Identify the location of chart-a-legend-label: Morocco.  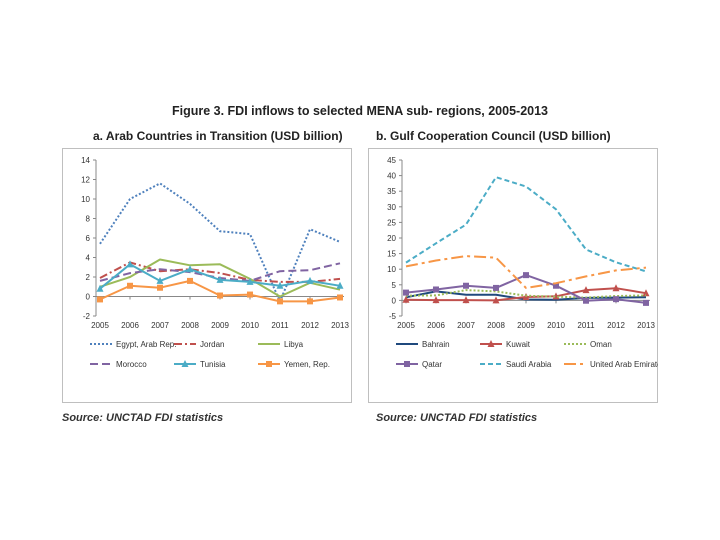
(131, 364).